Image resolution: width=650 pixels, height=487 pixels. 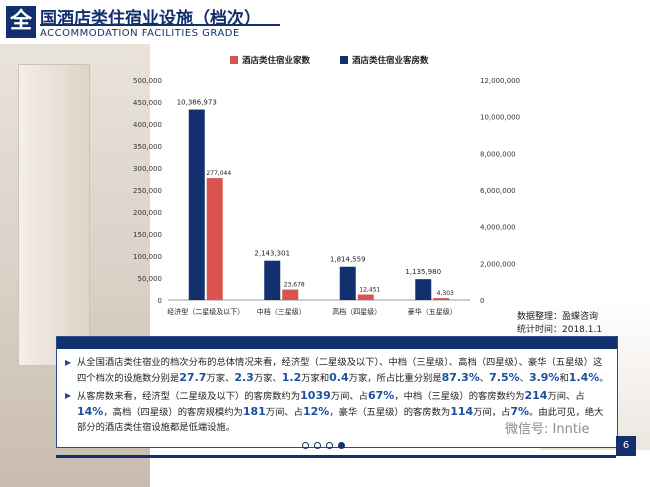 I want to click on highlight-figure: 1039, so click(x=315, y=395).